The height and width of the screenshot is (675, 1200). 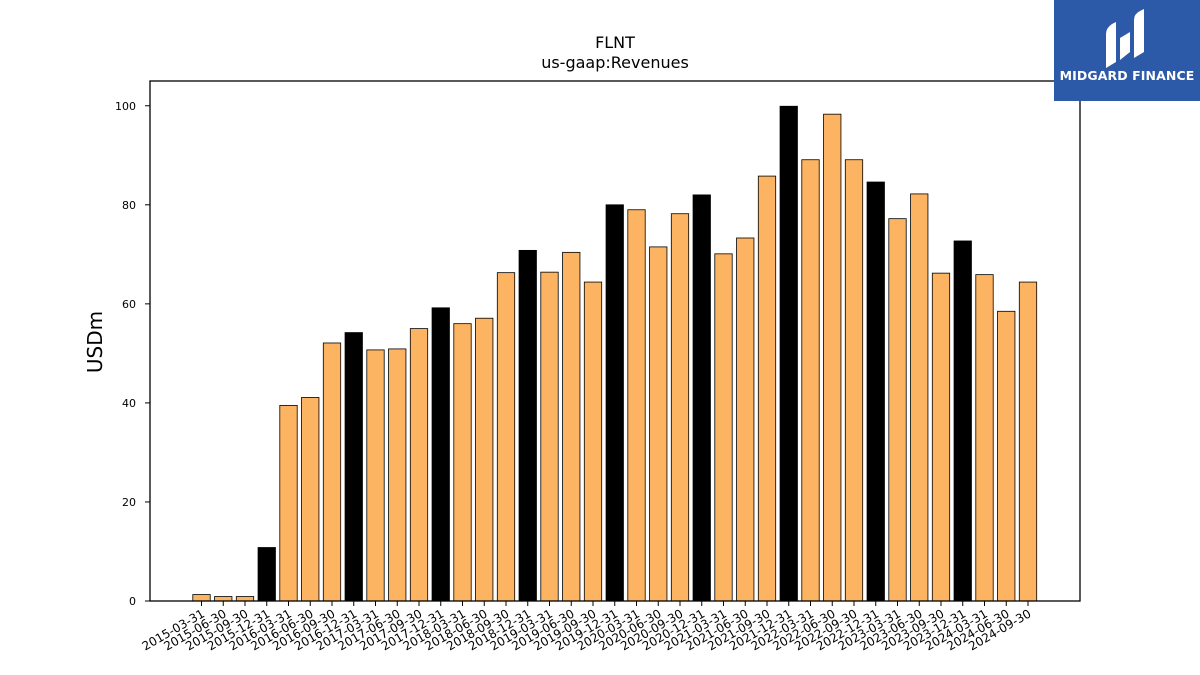 What do you see at coordinates (615, 62) in the screenshot?
I see `chart-subtitle: us-gaap:Revenues` at bounding box center [615, 62].